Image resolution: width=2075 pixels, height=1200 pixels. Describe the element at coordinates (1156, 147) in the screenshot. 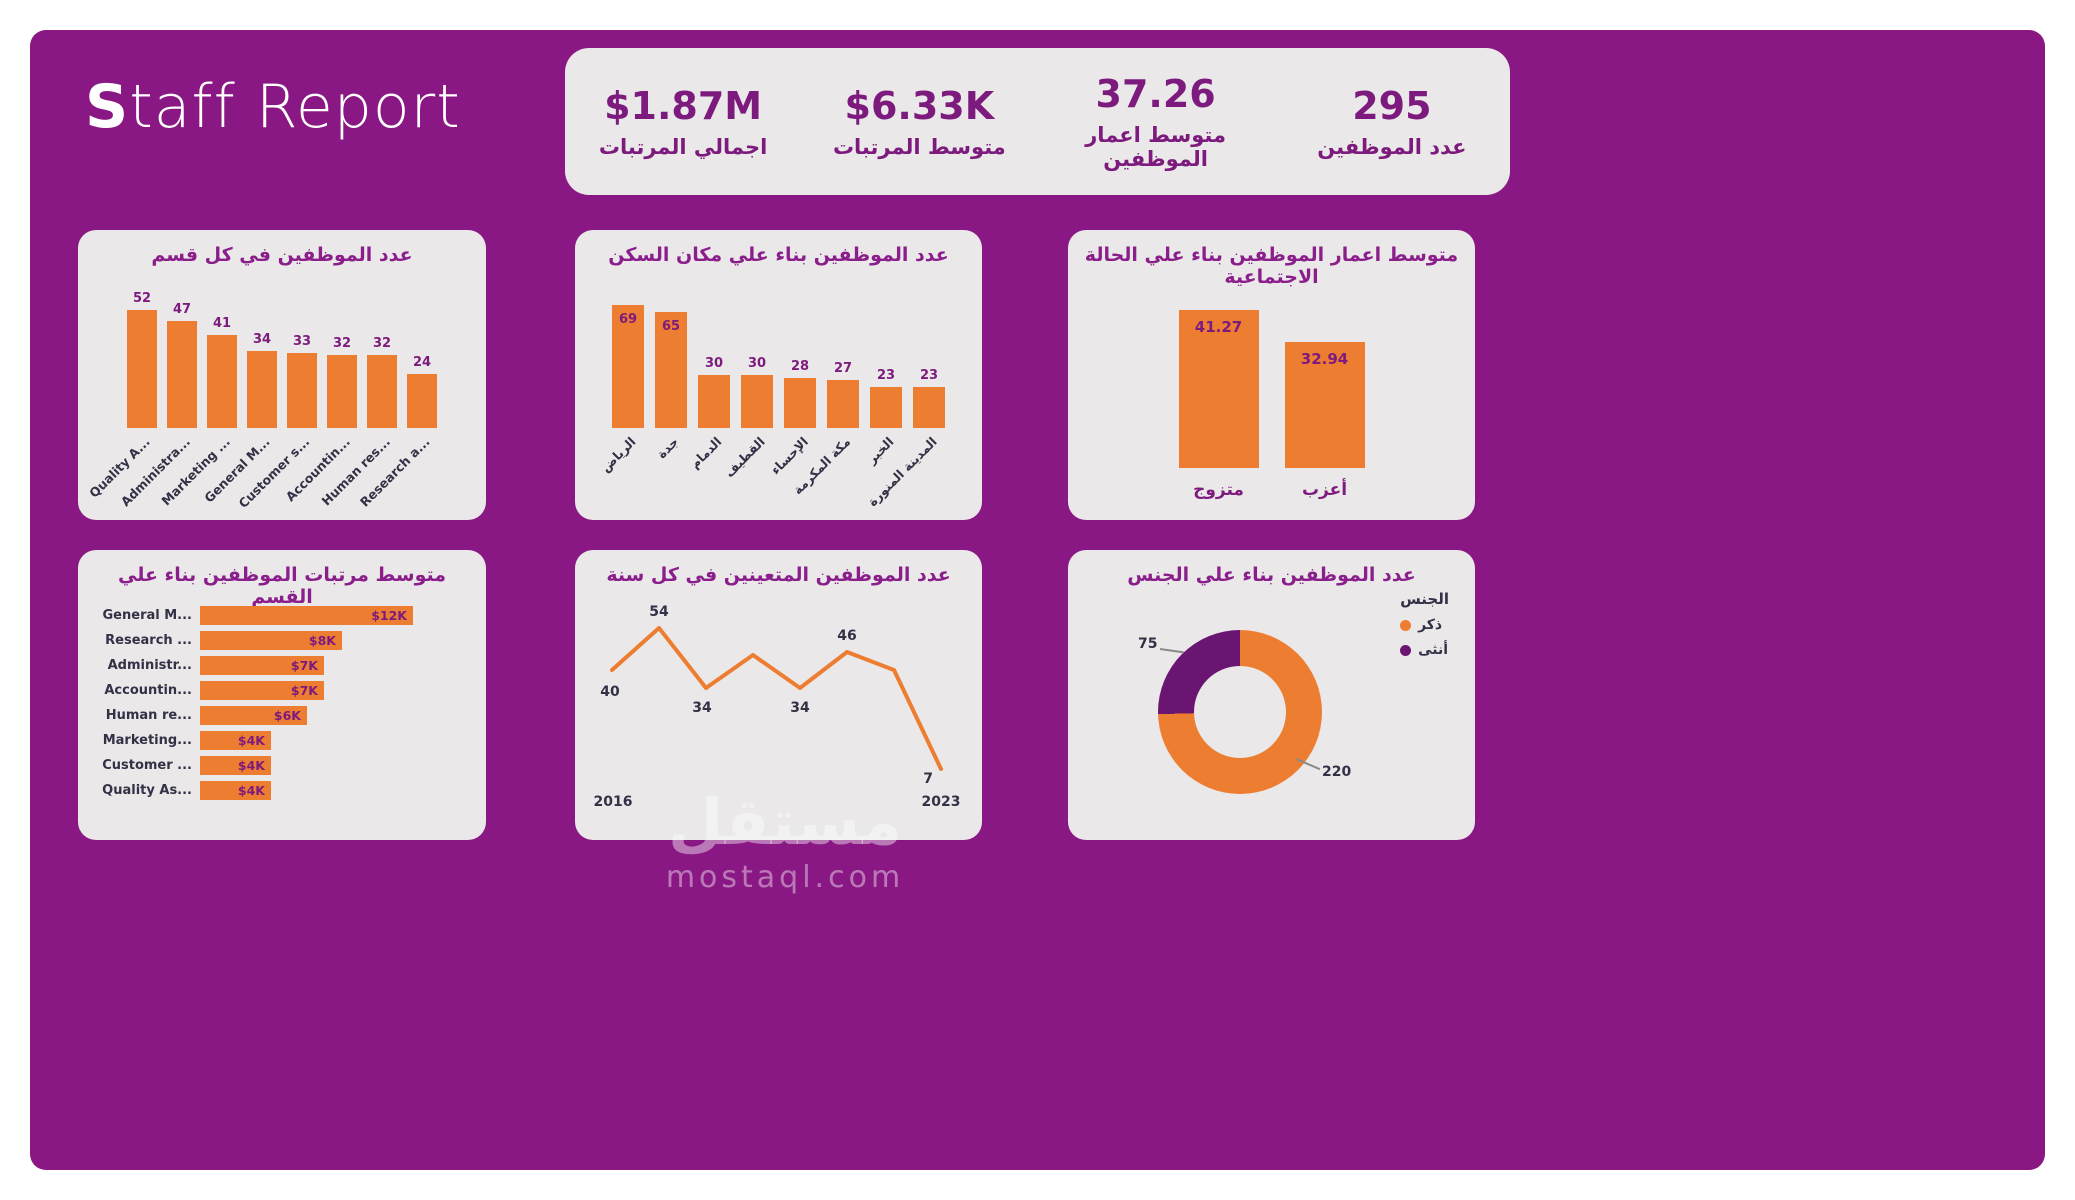

I see `kpi-average-age-label: متوسط اعمار الموظفين` at that location.